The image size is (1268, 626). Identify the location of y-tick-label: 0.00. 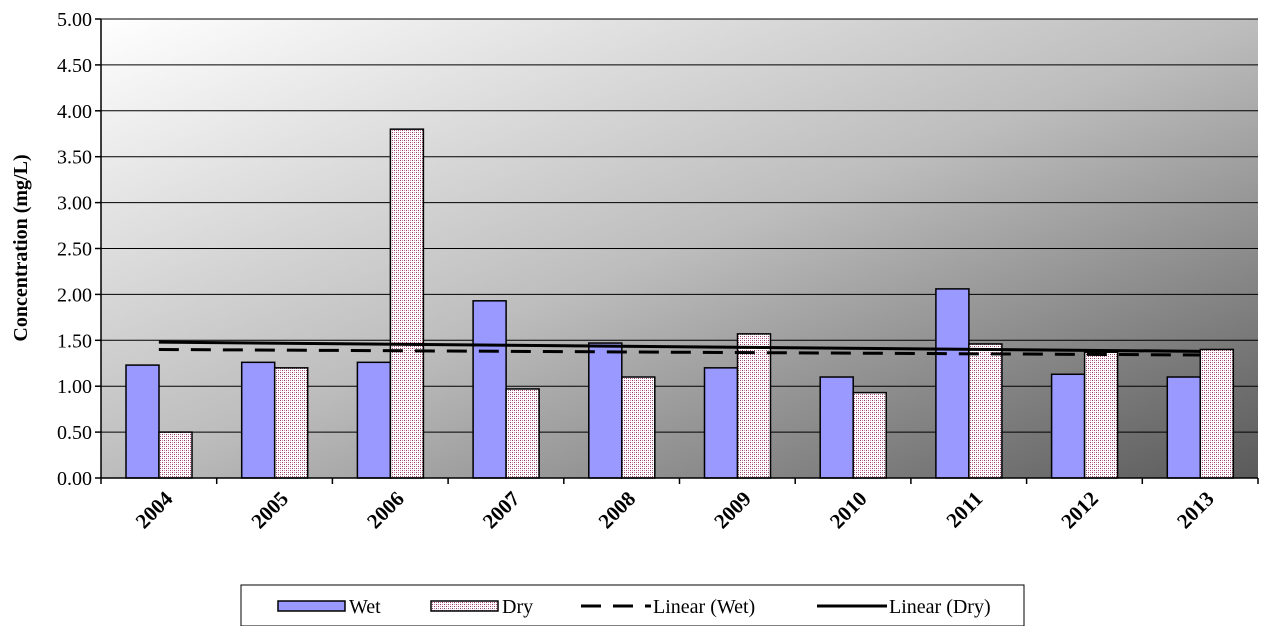
(74, 479).